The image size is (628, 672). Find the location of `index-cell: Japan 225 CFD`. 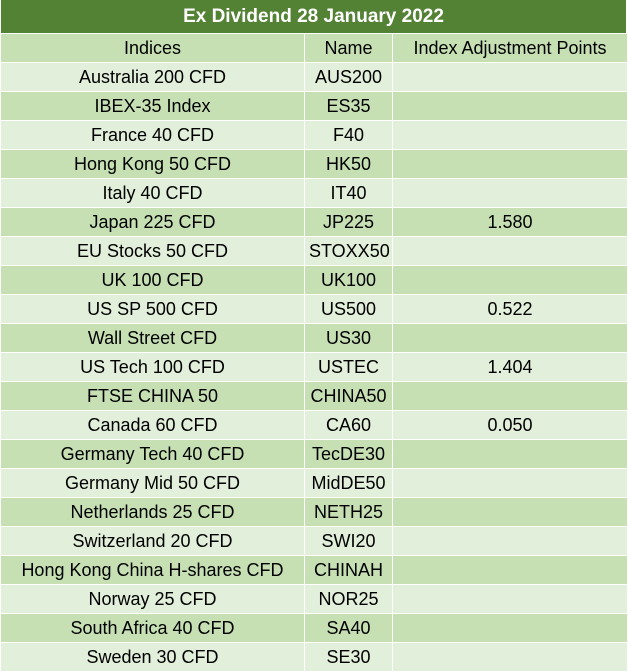

index-cell: Japan 225 CFD is located at coordinates (152, 222).